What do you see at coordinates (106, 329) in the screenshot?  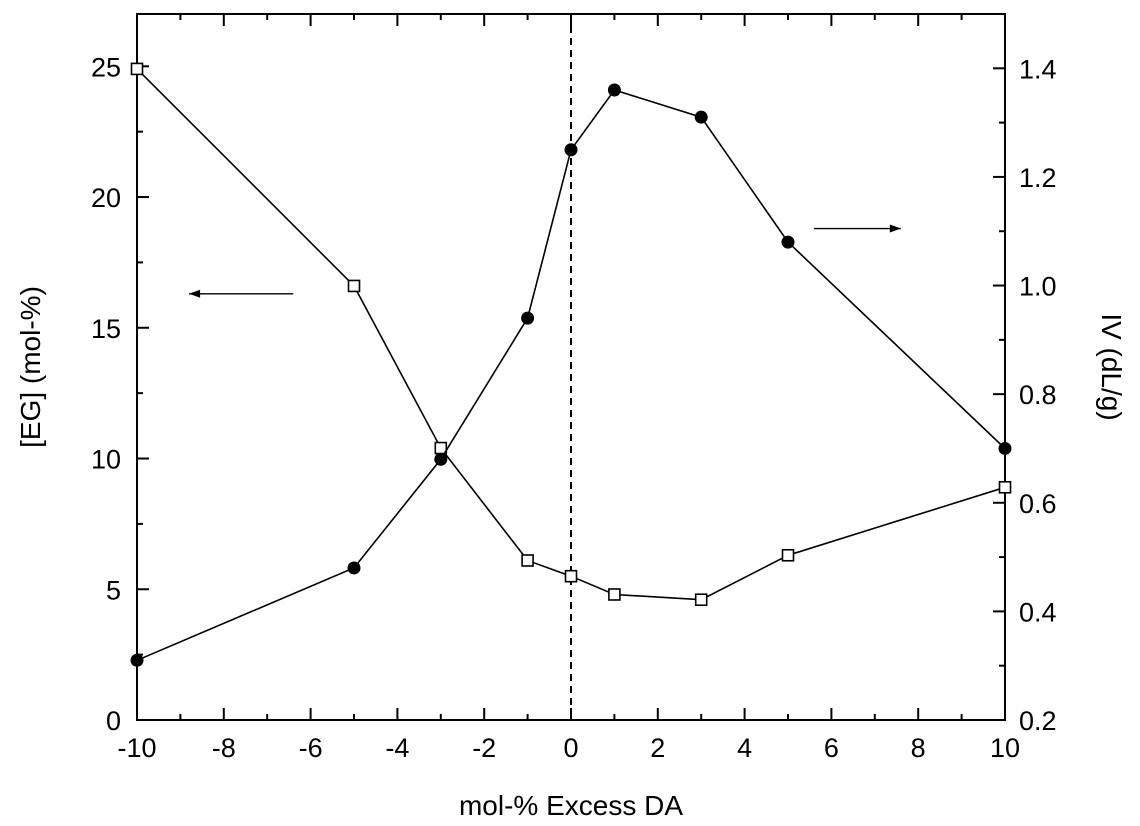 I see `y-left-tick-label: 15` at bounding box center [106, 329].